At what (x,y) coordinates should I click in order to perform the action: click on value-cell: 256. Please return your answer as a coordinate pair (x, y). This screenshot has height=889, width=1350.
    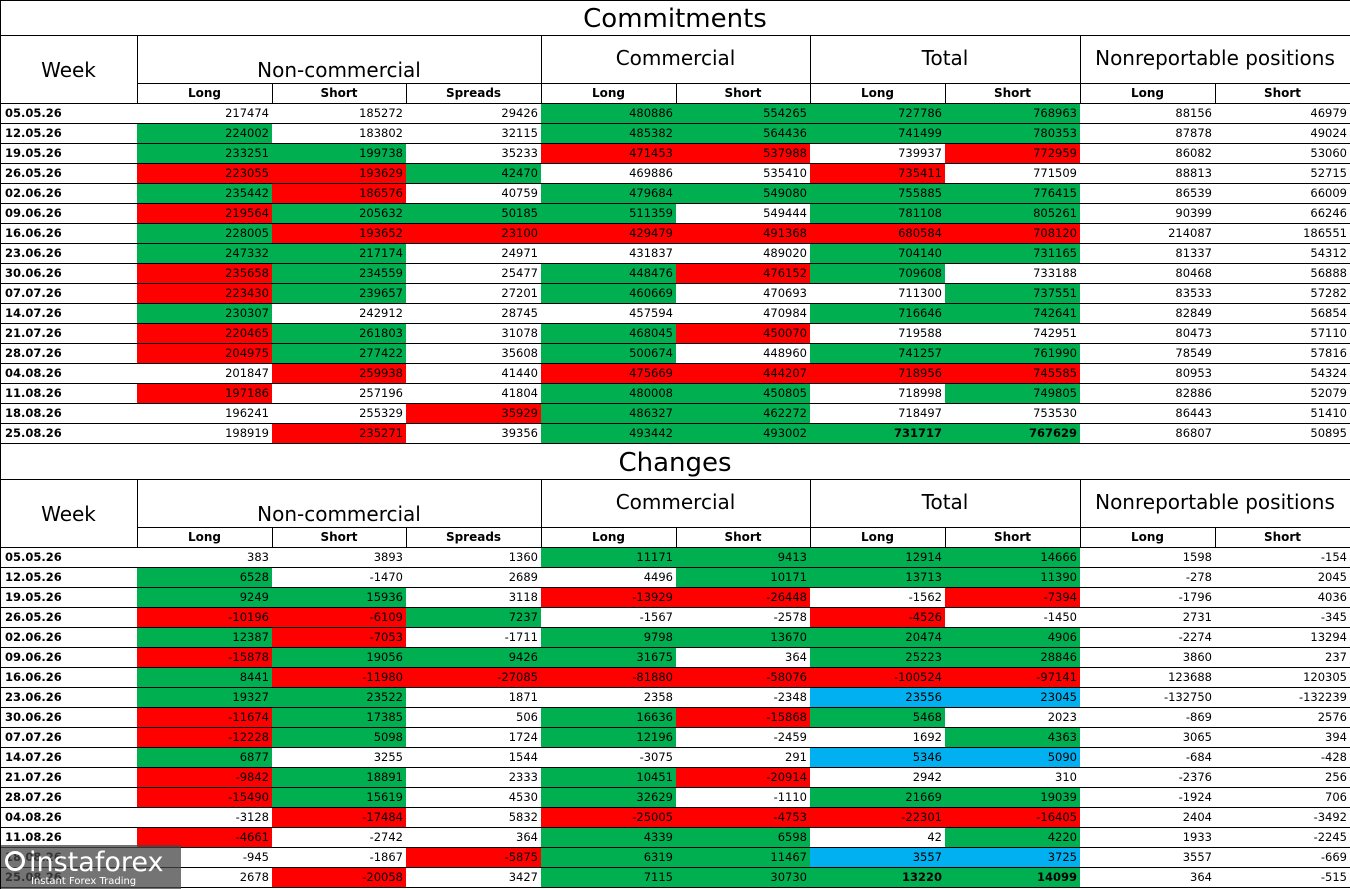
    Looking at the image, I should click on (1282, 778).